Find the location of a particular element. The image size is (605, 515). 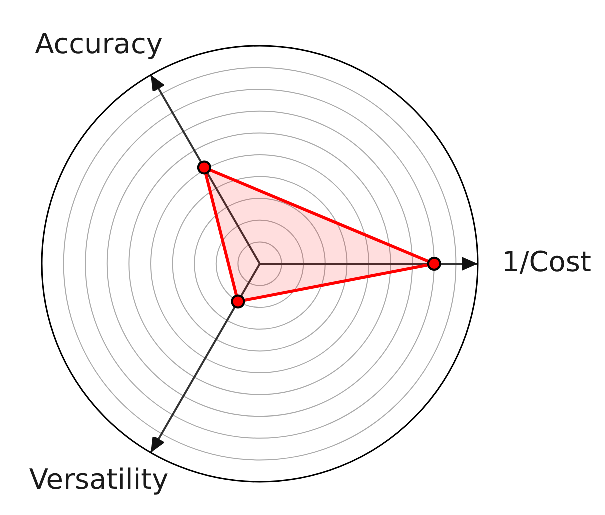

spoke-label: Accuracy is located at coordinates (99, 44).